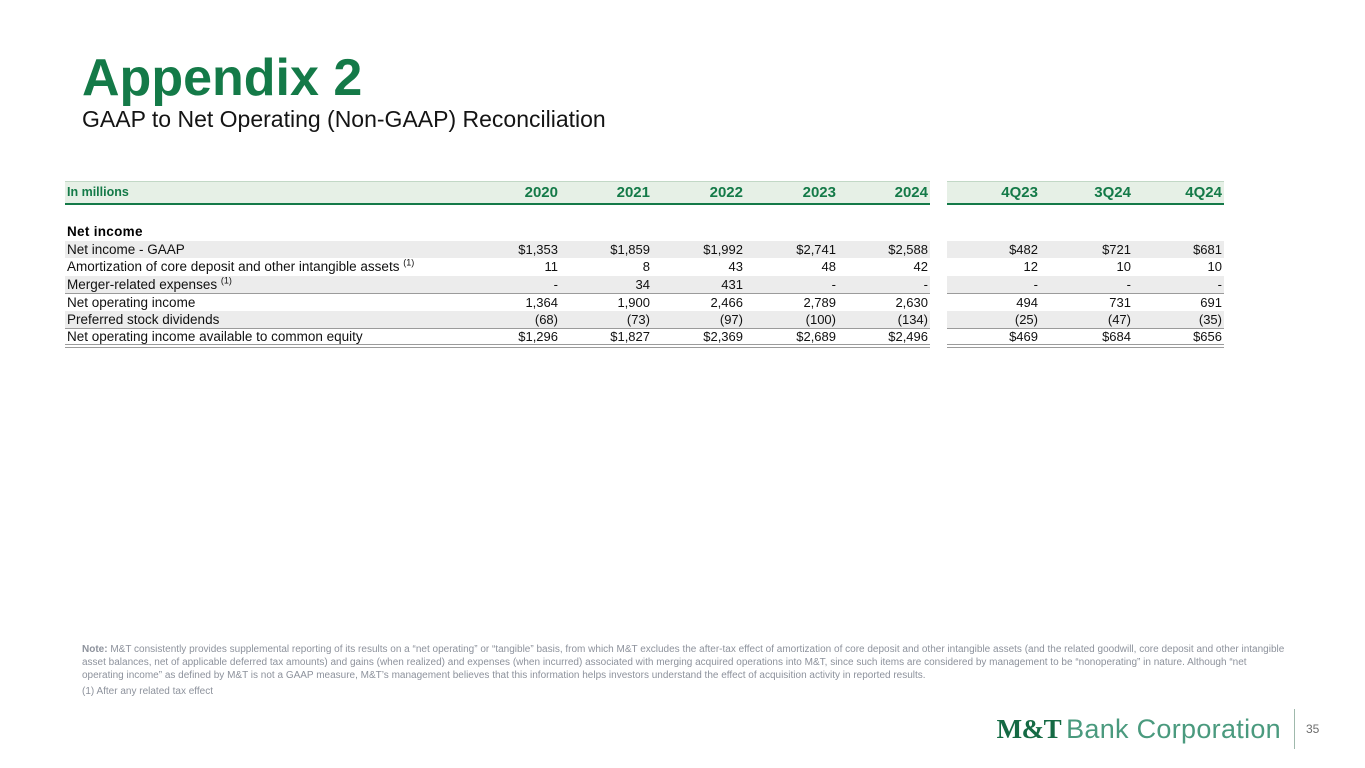 This screenshot has height=768, width=1365. What do you see at coordinates (1120, 302) in the screenshot?
I see `cell-value: 731` at bounding box center [1120, 302].